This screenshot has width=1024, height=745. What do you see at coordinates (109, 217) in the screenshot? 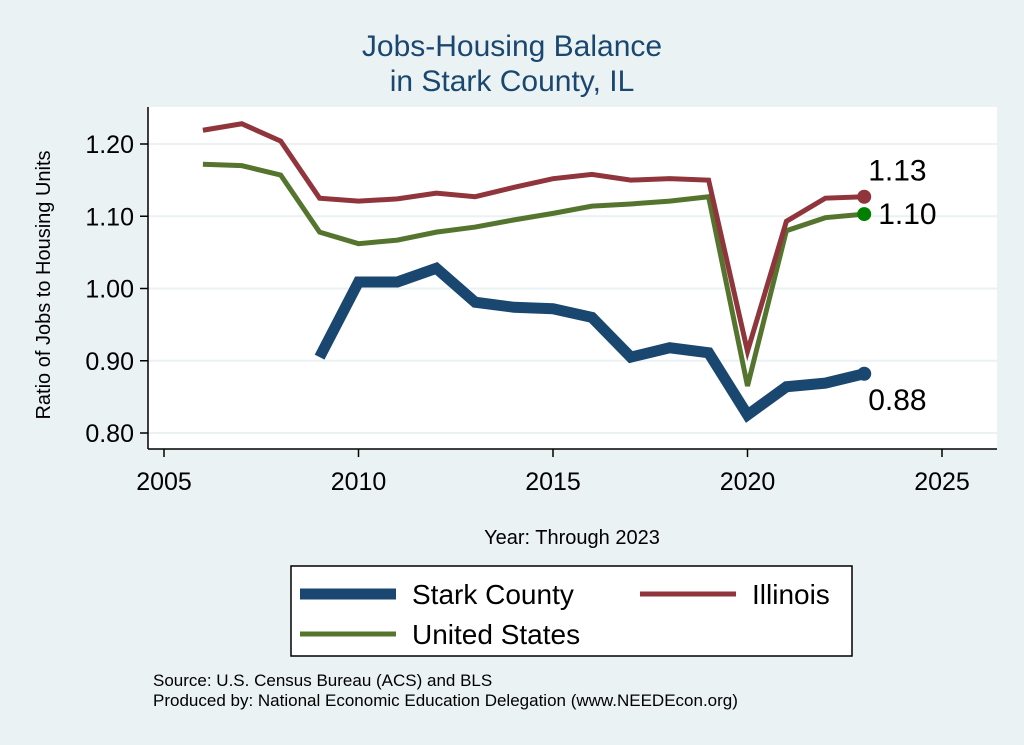
I see `y-tick-label: 1.10` at bounding box center [109, 217].